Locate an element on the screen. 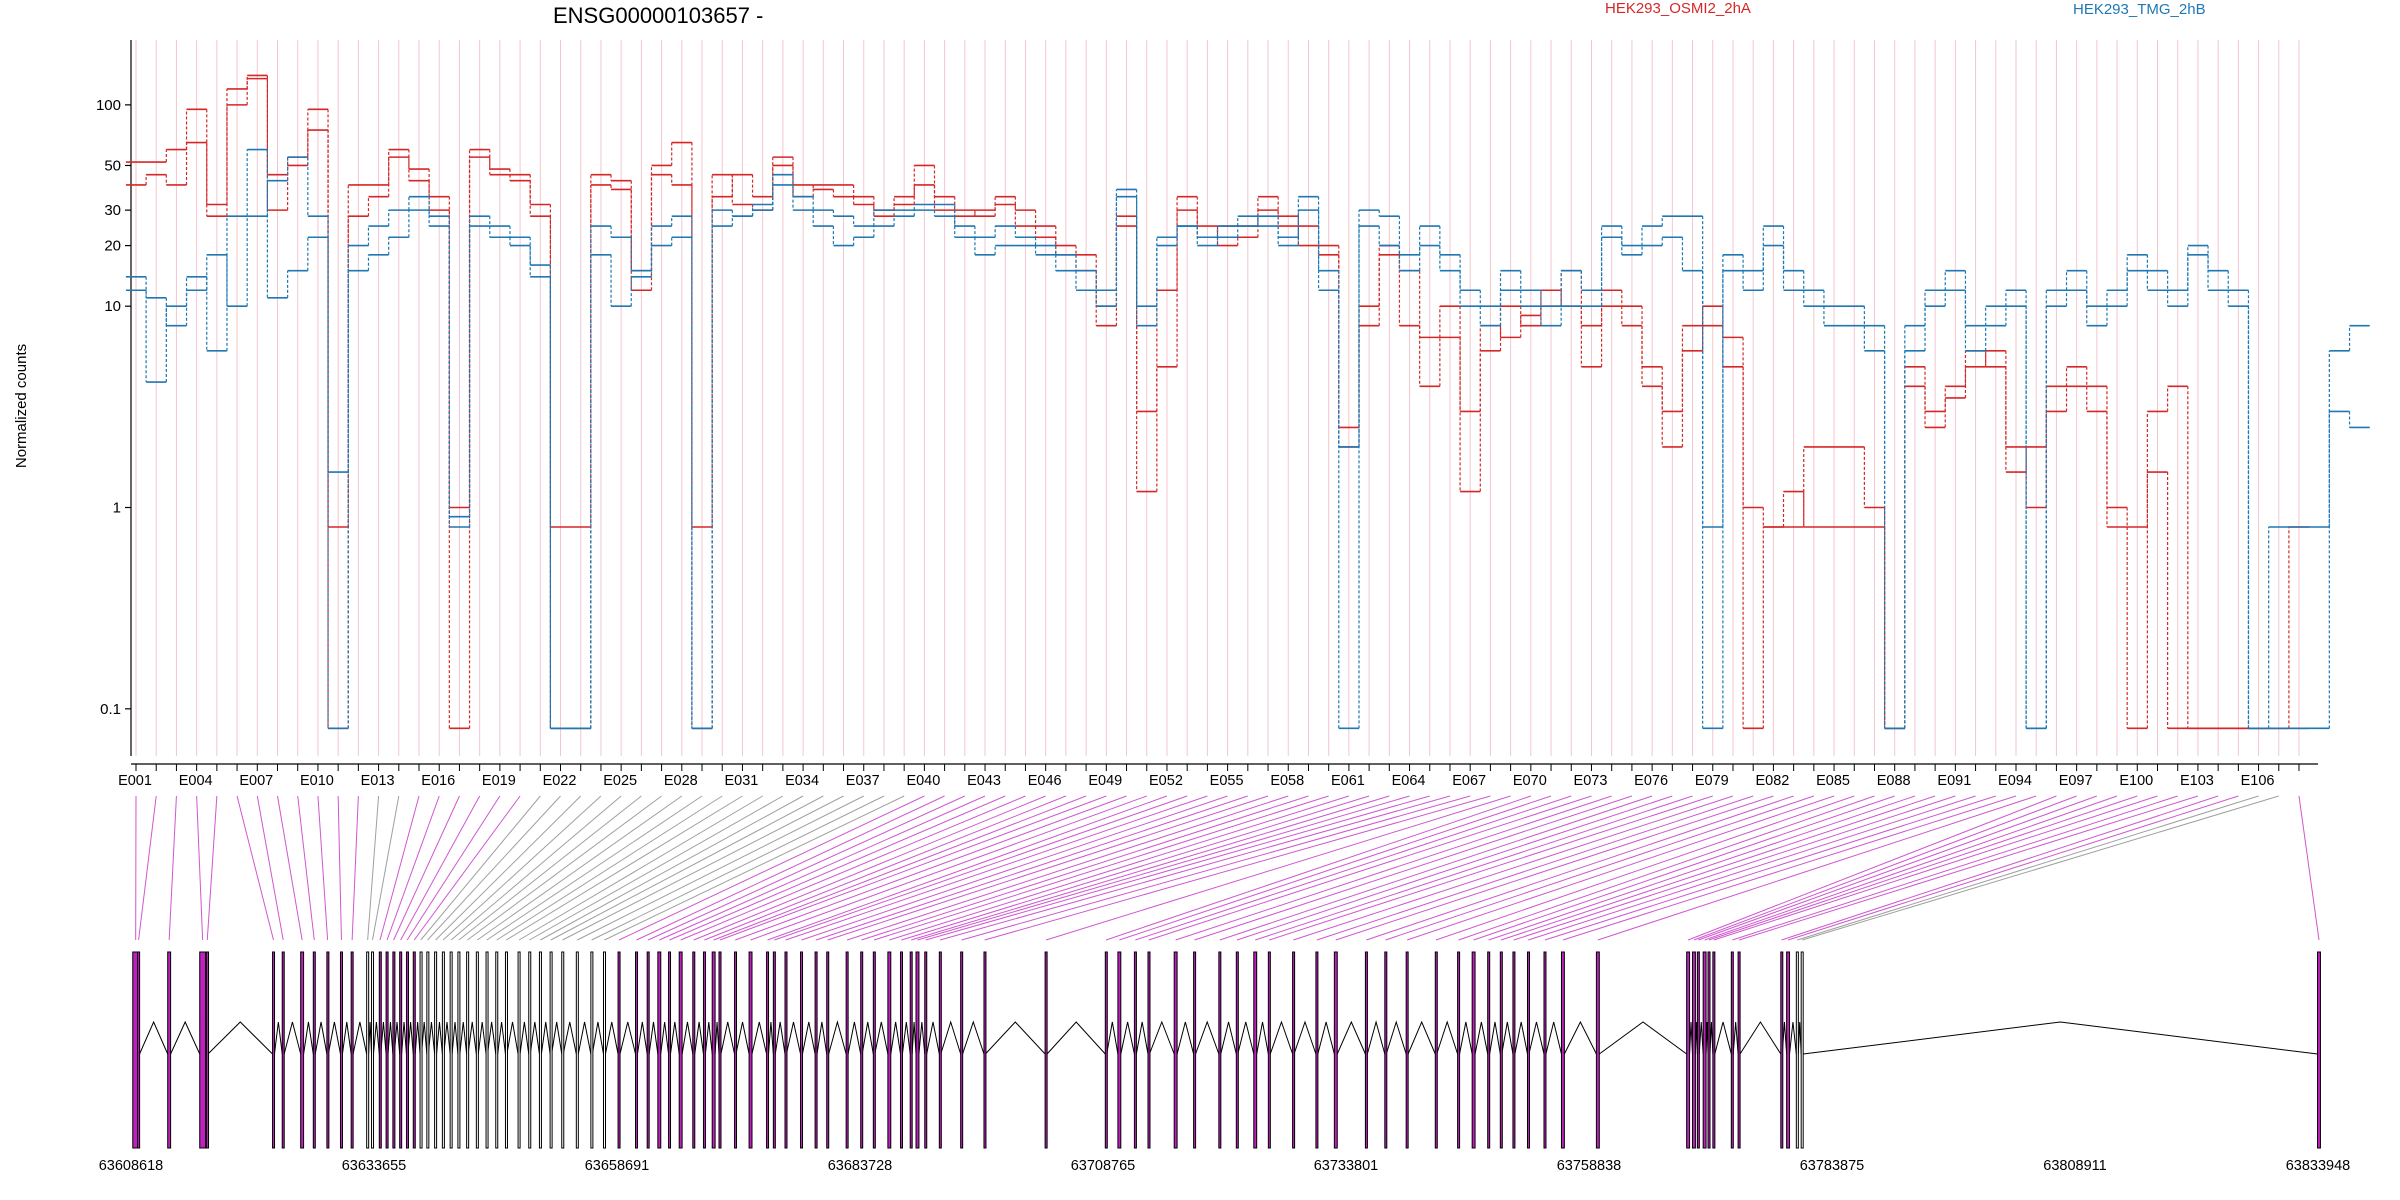 This screenshot has width=2400, height=1200. coordinate-label: 63733801 is located at coordinates (1346, 1166).